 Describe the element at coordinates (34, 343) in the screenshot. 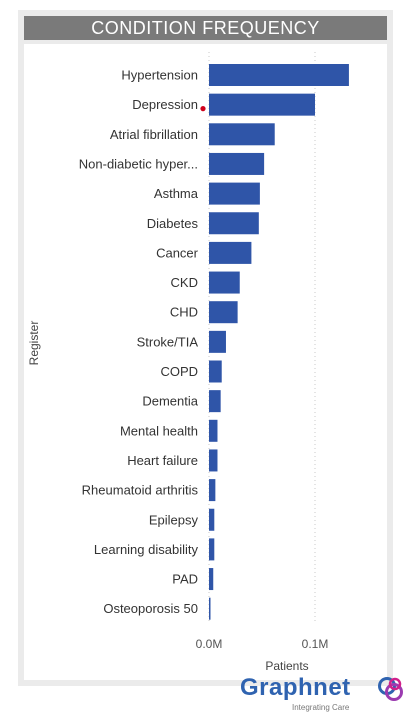

I see `y-axis-title: Register` at that location.